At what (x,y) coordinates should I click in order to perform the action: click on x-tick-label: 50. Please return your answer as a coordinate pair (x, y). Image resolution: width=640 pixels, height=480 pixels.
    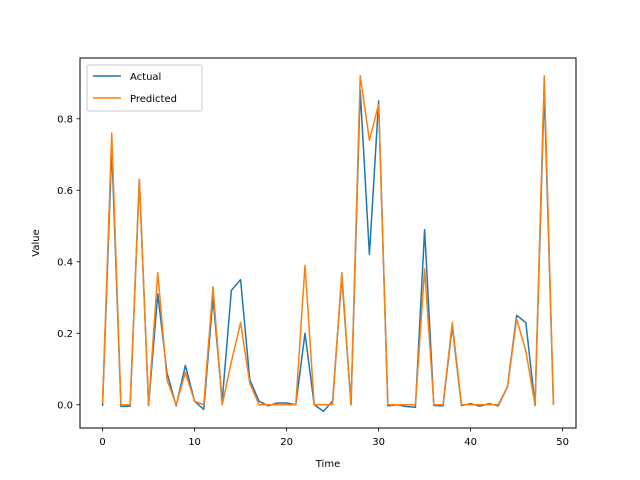
    Looking at the image, I should click on (562, 442).